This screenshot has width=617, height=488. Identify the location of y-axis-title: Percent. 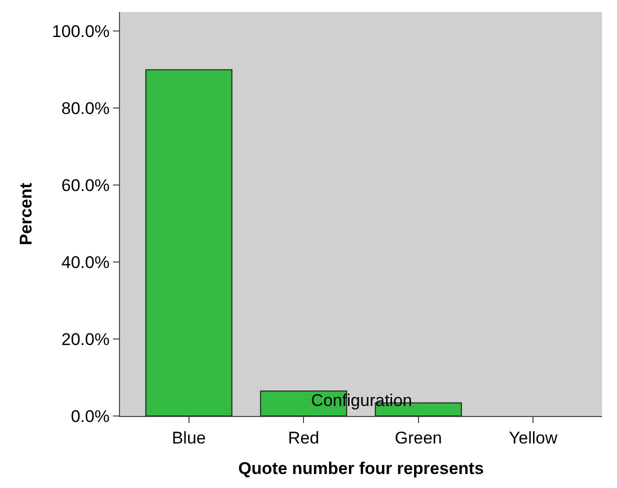
(26, 214).